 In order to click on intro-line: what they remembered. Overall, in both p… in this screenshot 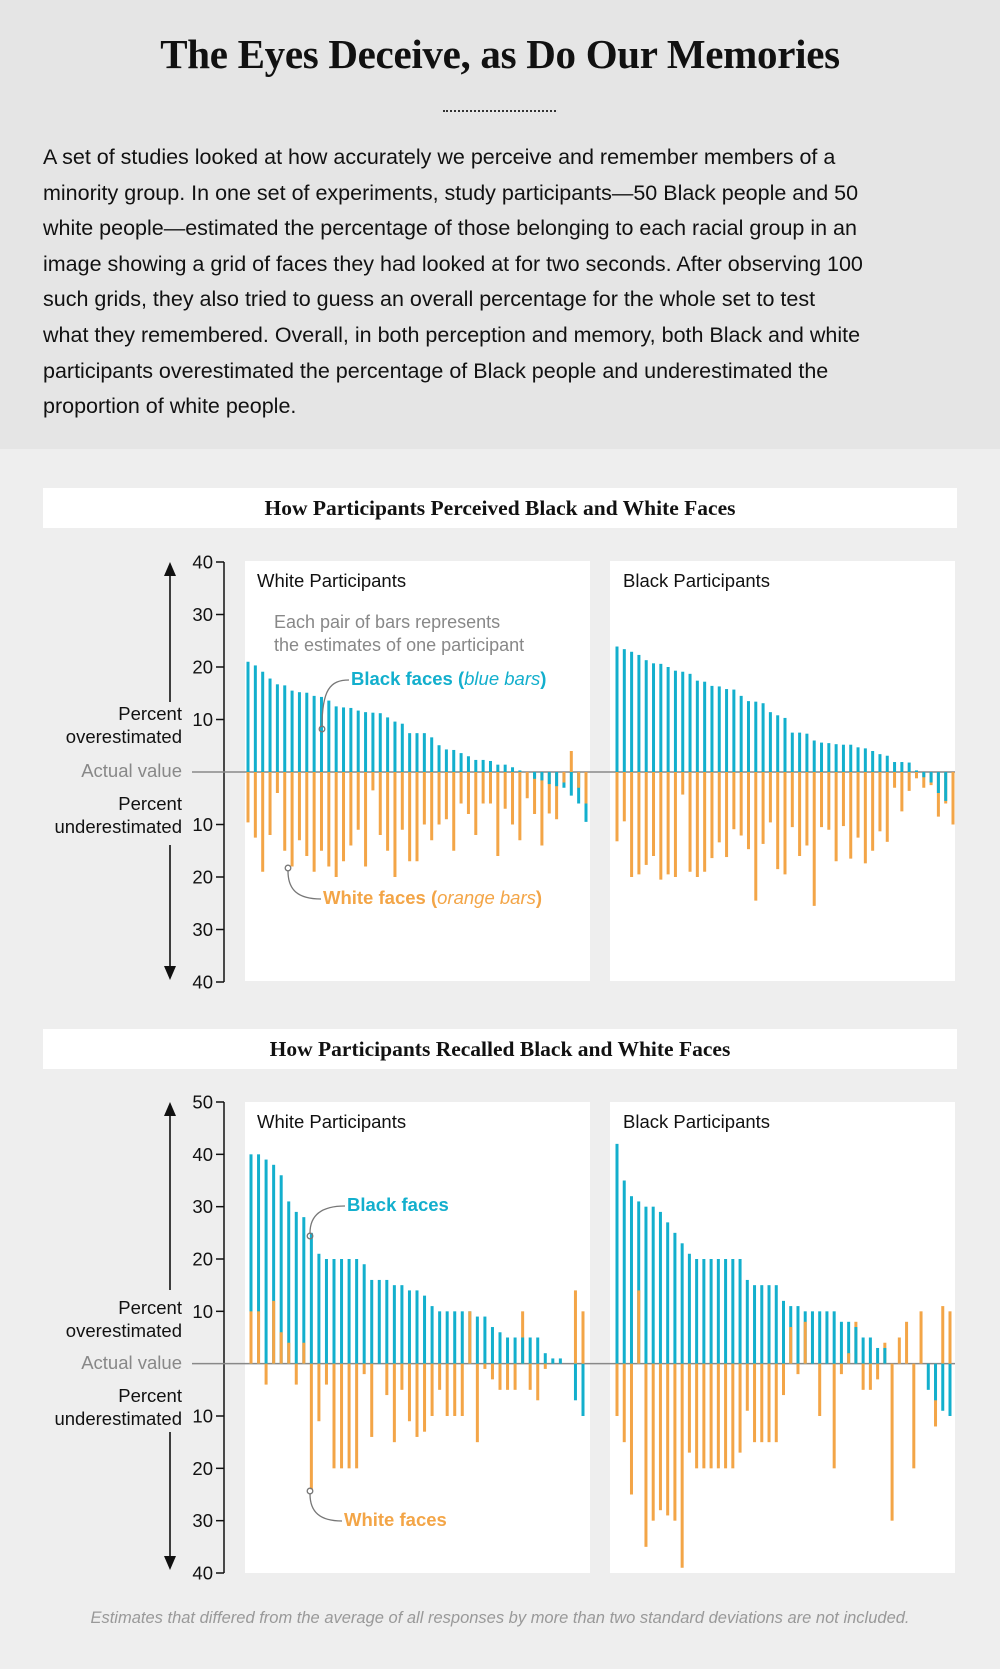, I will do `click(452, 334)`.